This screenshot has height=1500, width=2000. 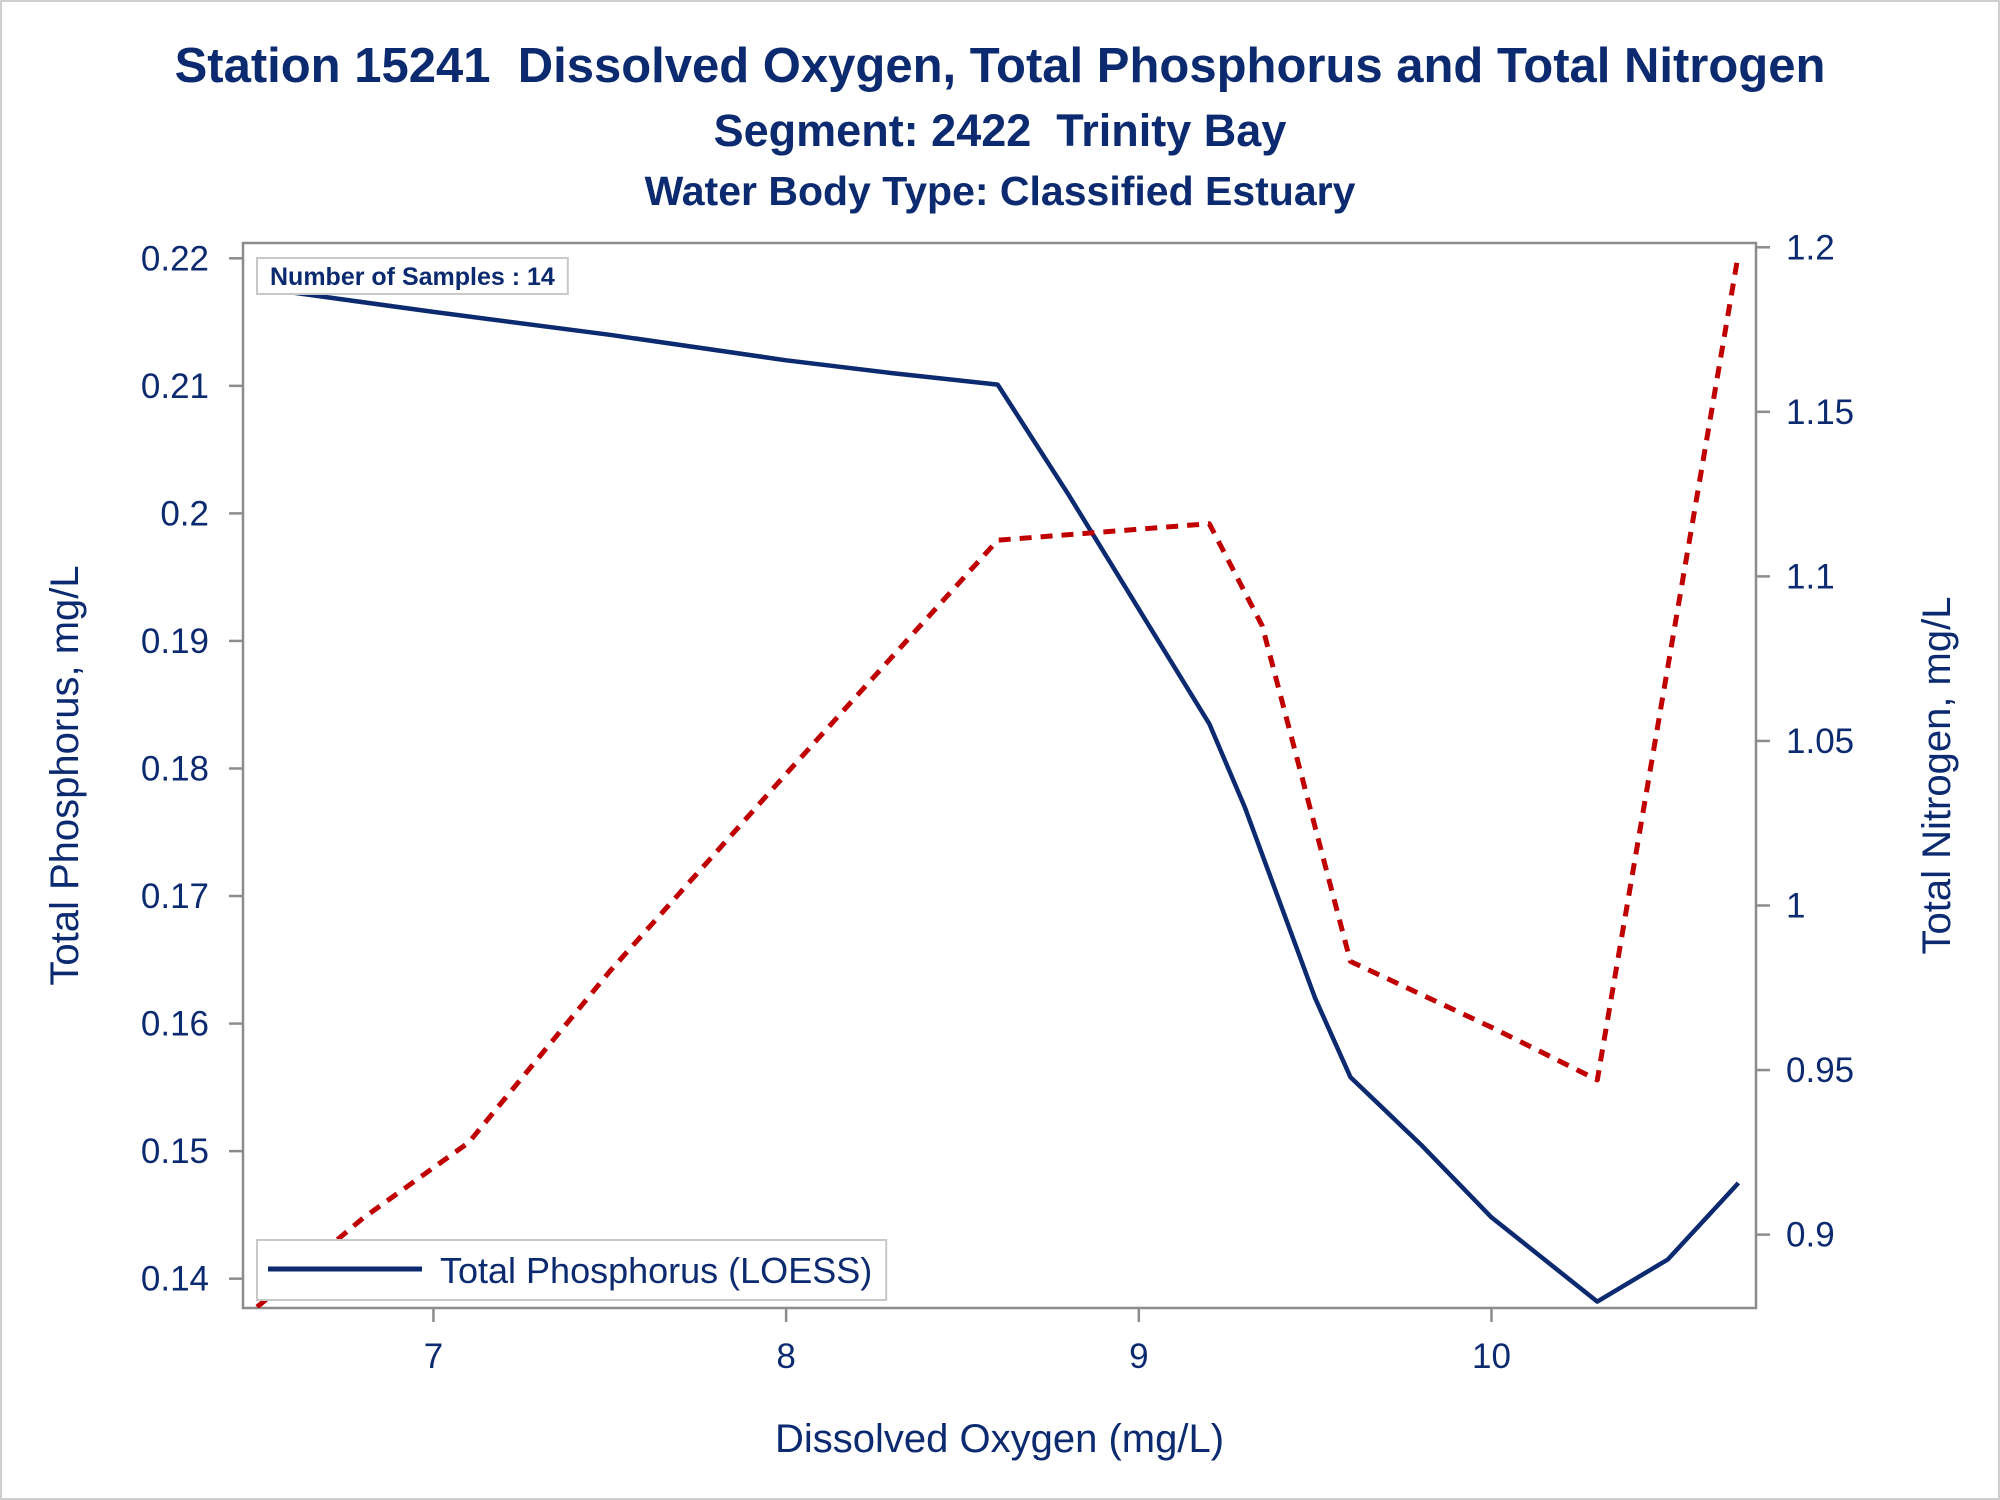 I want to click on x-tick-label: 10, so click(x=1491, y=1356).